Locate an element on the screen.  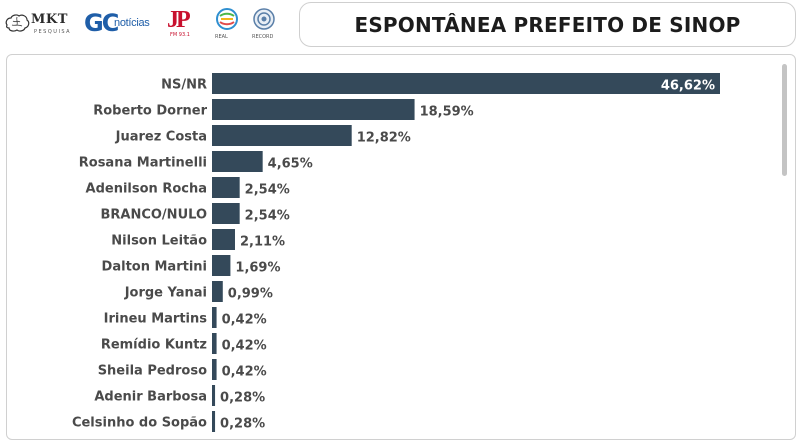
scrollbar-thumb is located at coordinates (784, 120).